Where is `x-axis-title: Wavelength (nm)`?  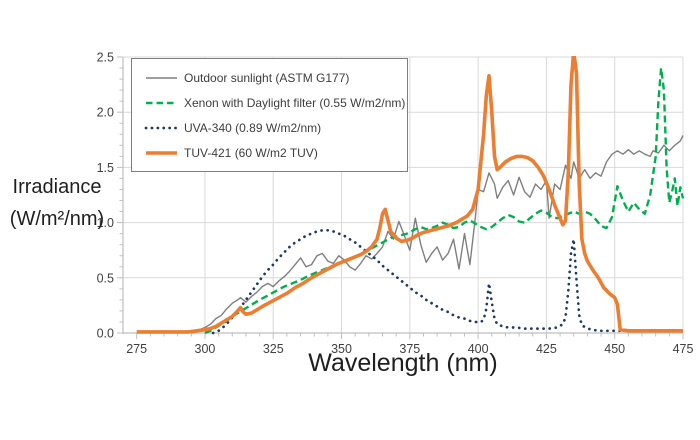
x-axis-title: Wavelength (nm) is located at coordinates (403, 363).